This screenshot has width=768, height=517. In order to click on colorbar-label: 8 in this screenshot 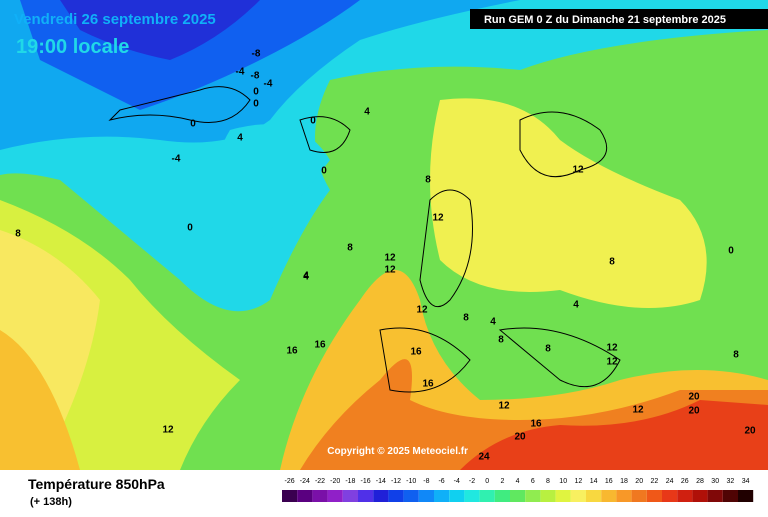, I will do `click(548, 481)`.